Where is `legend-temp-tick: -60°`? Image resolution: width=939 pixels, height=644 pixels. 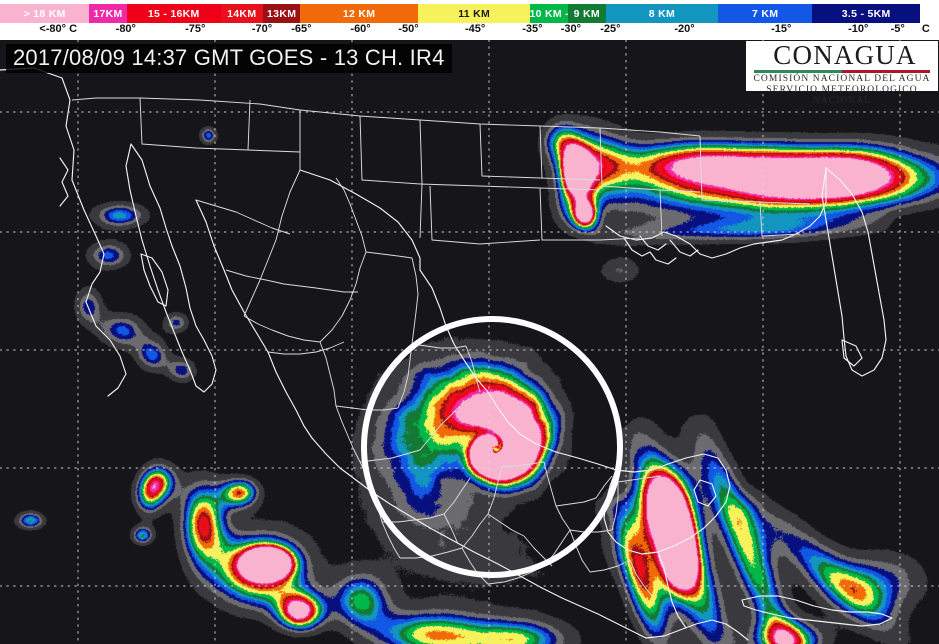
legend-temp-tick: -60° is located at coordinates (360, 29).